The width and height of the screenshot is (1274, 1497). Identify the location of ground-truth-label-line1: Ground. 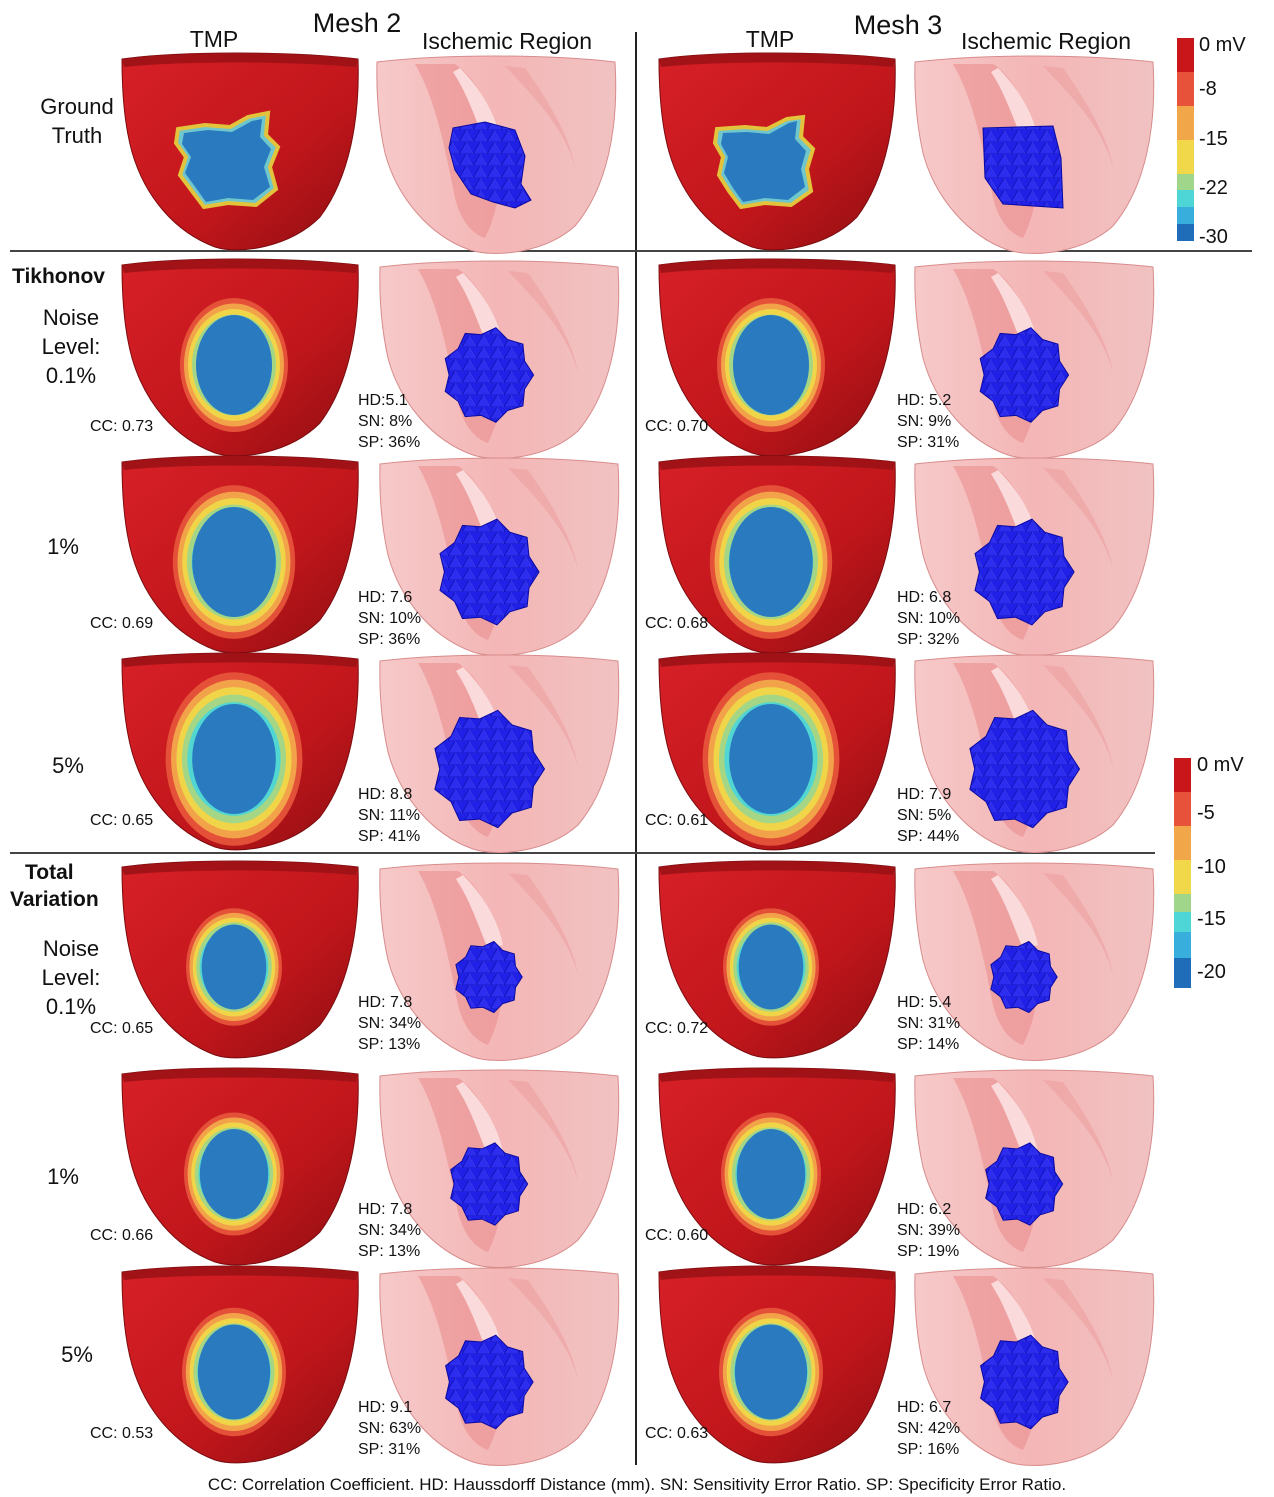
(76, 106).